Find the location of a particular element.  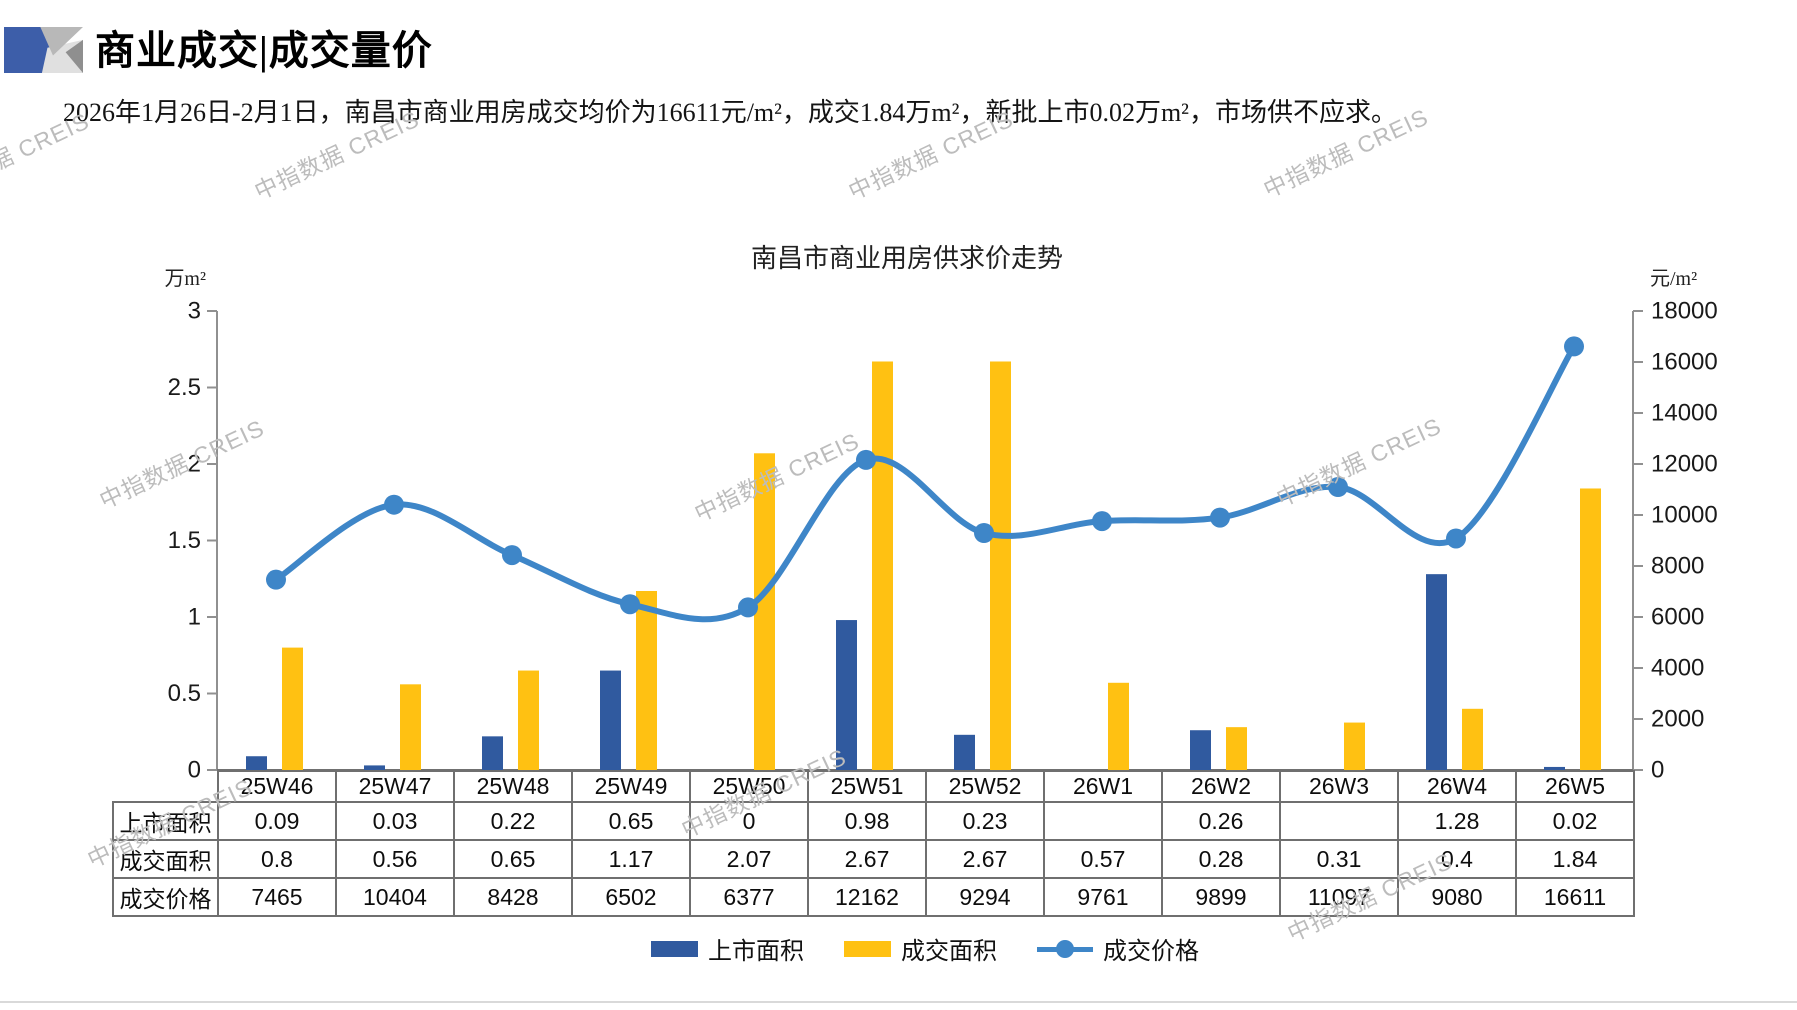

value-cell: 1.17 is located at coordinates (631, 859).